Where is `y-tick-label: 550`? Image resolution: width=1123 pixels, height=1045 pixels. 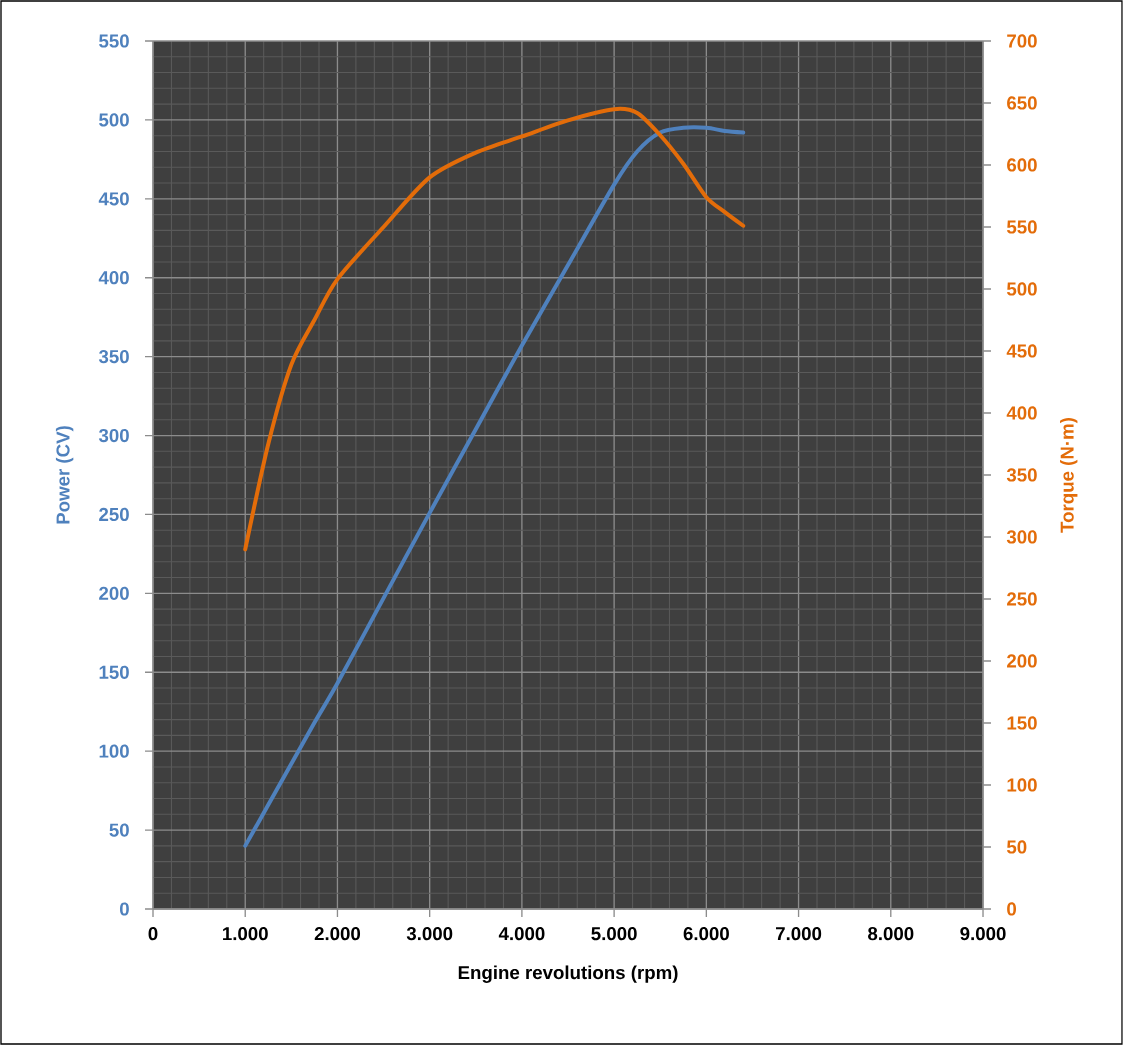 y-tick-label: 550 is located at coordinates (114, 41).